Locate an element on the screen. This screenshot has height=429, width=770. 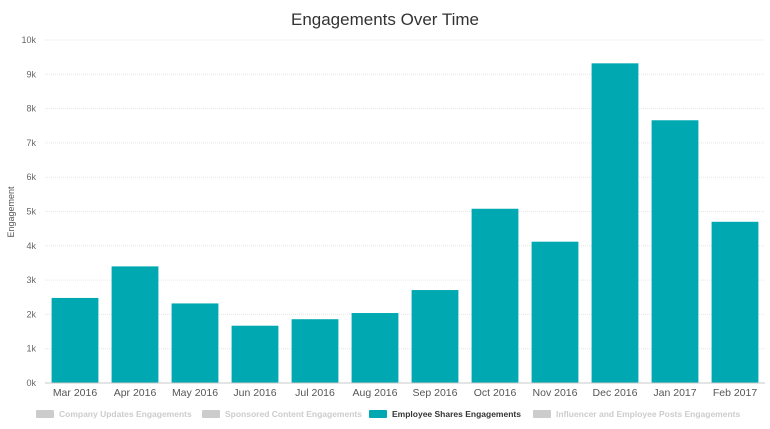
y-tick-label: 0k is located at coordinates (31, 383).